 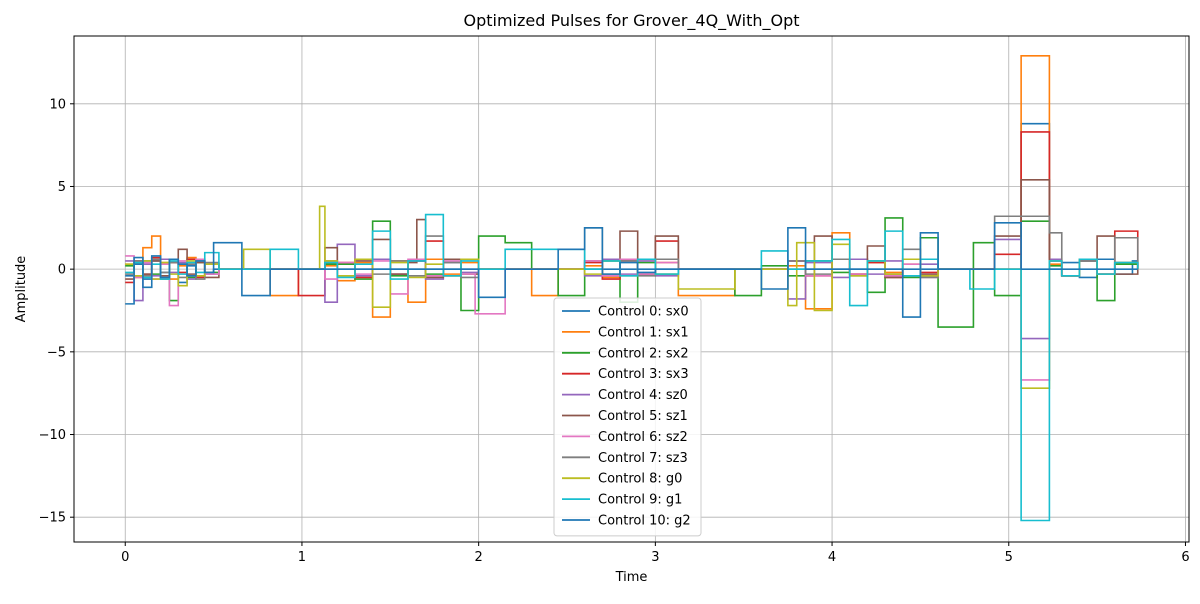 What do you see at coordinates (644, 521) in the screenshot?
I see `legend-entry-label: Control 10: g2` at bounding box center [644, 521].